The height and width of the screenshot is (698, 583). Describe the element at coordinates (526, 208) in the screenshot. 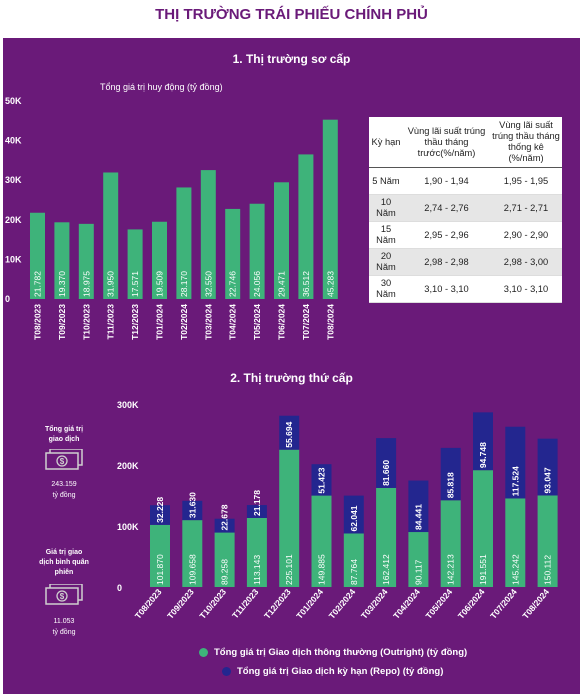

I see `row-curr: 2,71 - 2,71` at that location.